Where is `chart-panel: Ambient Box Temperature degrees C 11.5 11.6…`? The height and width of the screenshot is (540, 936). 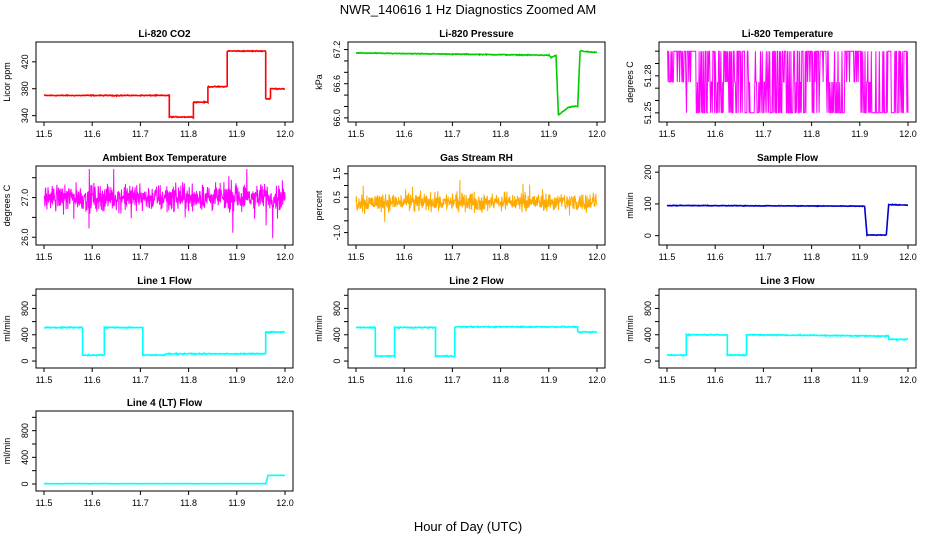
chart-panel: Ambient Box Temperature degrees C 11.5 11.6… is located at coordinates (148, 207).